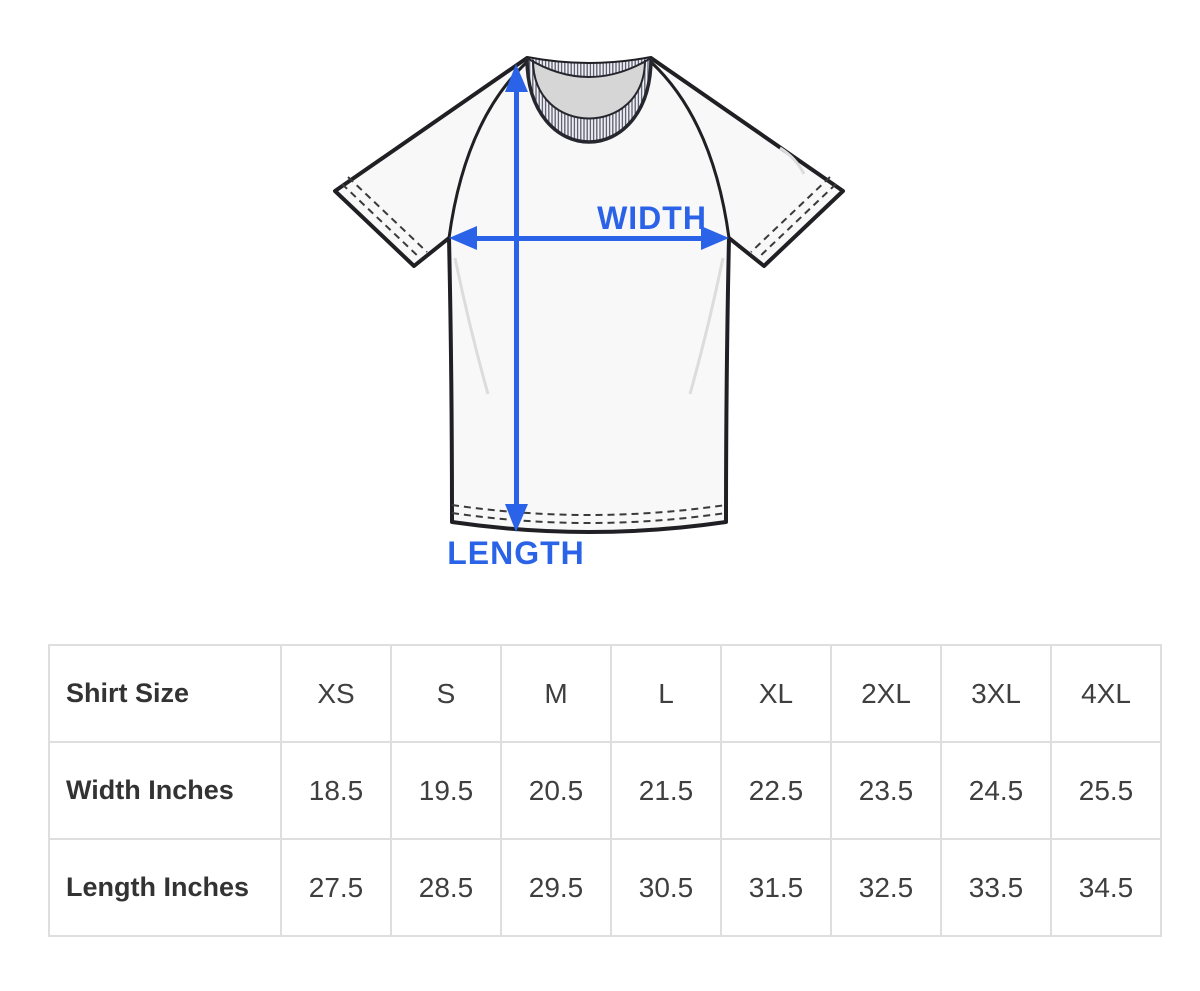 The height and width of the screenshot is (991, 1200). Describe the element at coordinates (556, 693) in the screenshot. I see `size-header-m: M` at that location.